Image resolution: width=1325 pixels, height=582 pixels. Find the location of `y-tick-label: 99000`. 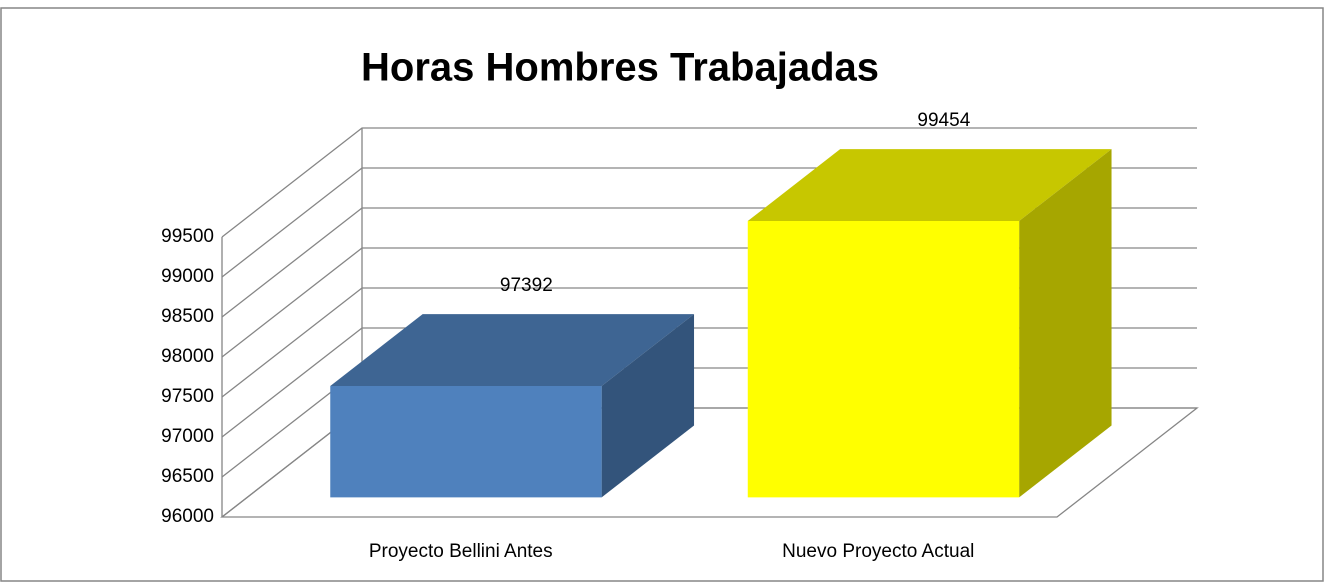

y-tick-label: 99000 is located at coordinates (187, 276).